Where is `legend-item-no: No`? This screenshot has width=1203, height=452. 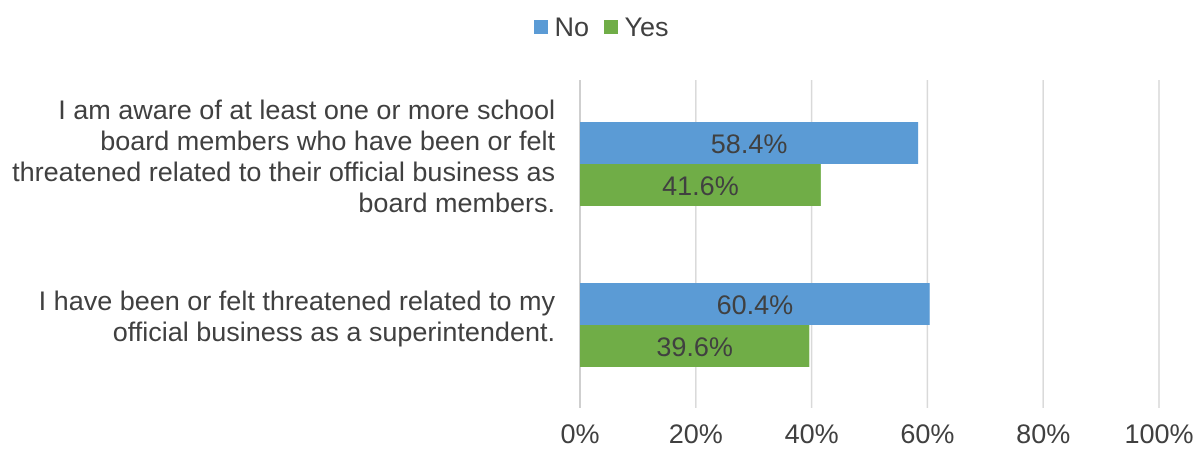 legend-item-no: No is located at coordinates (561, 27).